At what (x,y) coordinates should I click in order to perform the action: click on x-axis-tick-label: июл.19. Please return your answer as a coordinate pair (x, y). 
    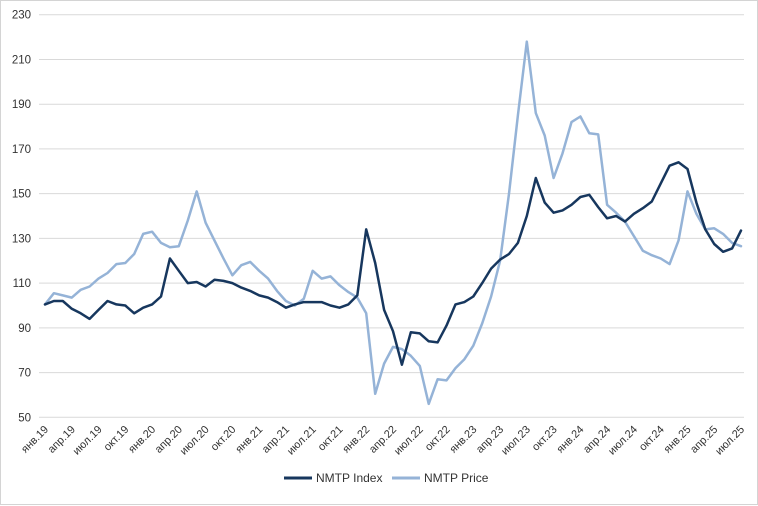
    Looking at the image, I should click on (88, 441).